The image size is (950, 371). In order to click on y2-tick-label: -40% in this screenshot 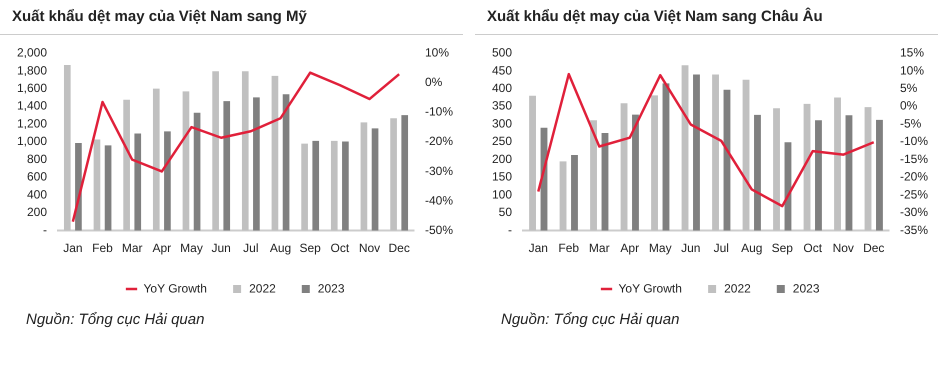, I will do `click(439, 200)`.